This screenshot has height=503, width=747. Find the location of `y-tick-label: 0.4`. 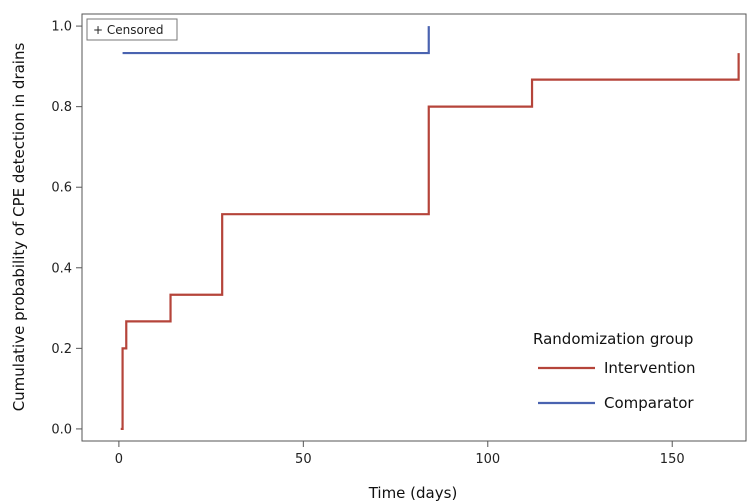

y-tick-label: 0.4 is located at coordinates (61, 268).